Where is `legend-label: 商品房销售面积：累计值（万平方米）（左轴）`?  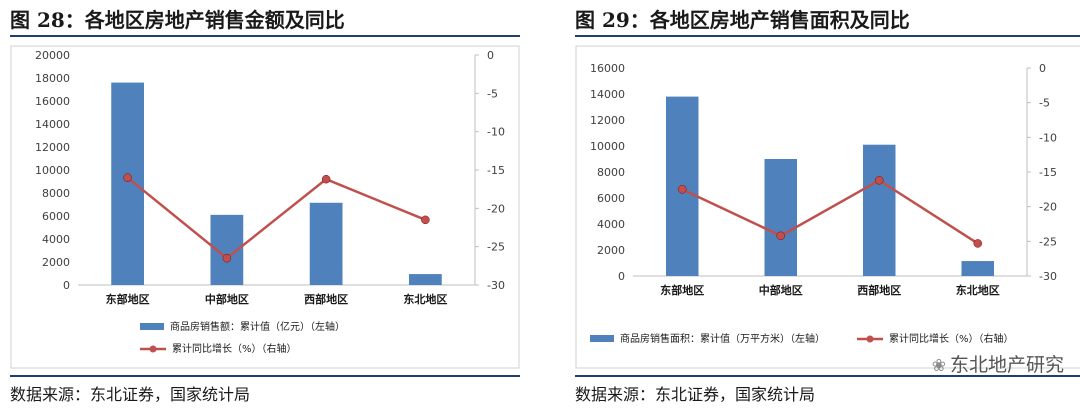
legend-label: 商品房销售面积：累计值（万平方米）（左轴） is located at coordinates (722, 338).